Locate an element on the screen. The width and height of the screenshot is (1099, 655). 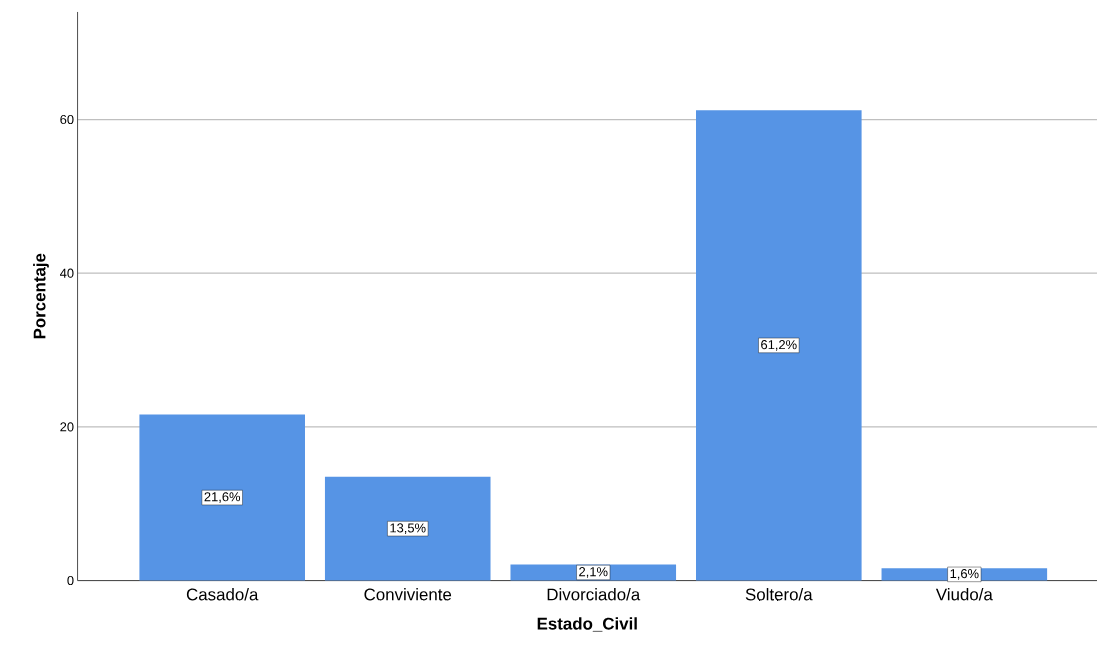
data-label: 13,5% is located at coordinates (408, 528).